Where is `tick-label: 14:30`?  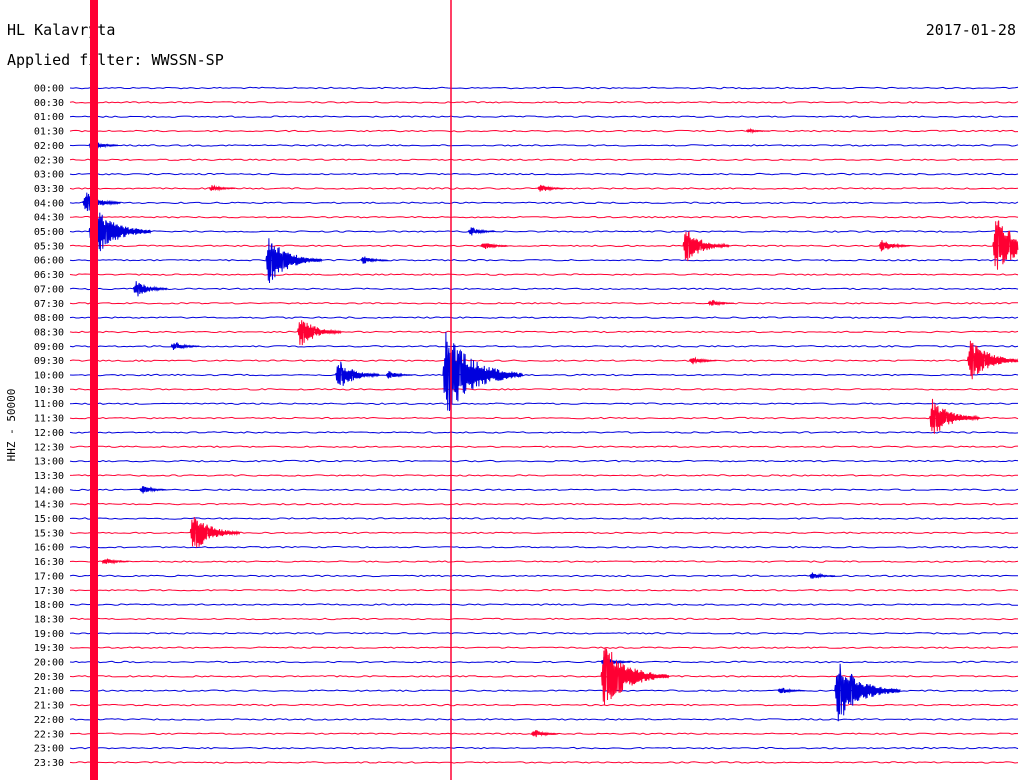 tick-label: 14:30 is located at coordinates (49, 505).